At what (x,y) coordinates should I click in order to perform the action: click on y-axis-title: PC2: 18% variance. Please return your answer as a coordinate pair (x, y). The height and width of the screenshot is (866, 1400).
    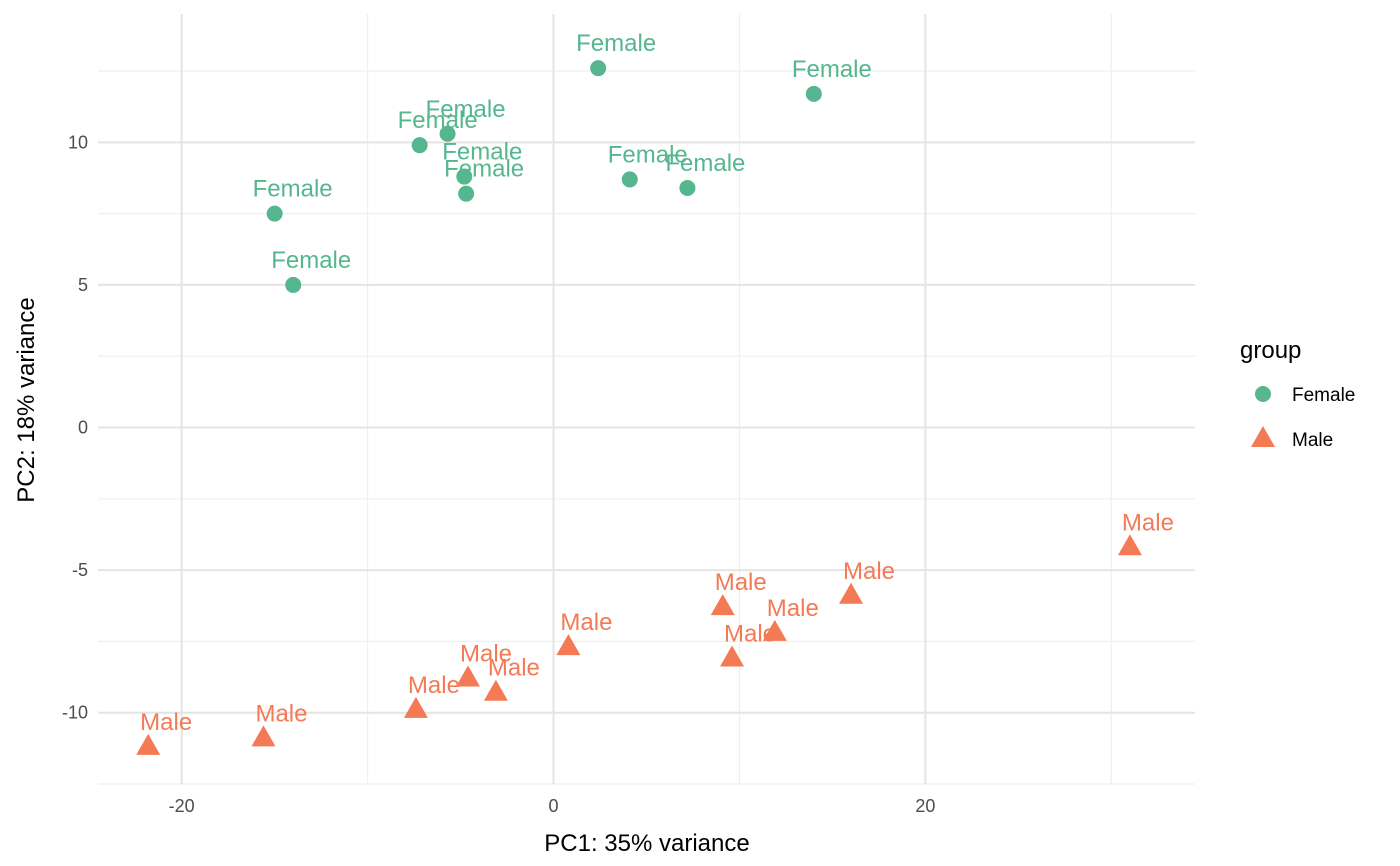
    Looking at the image, I should click on (26, 399).